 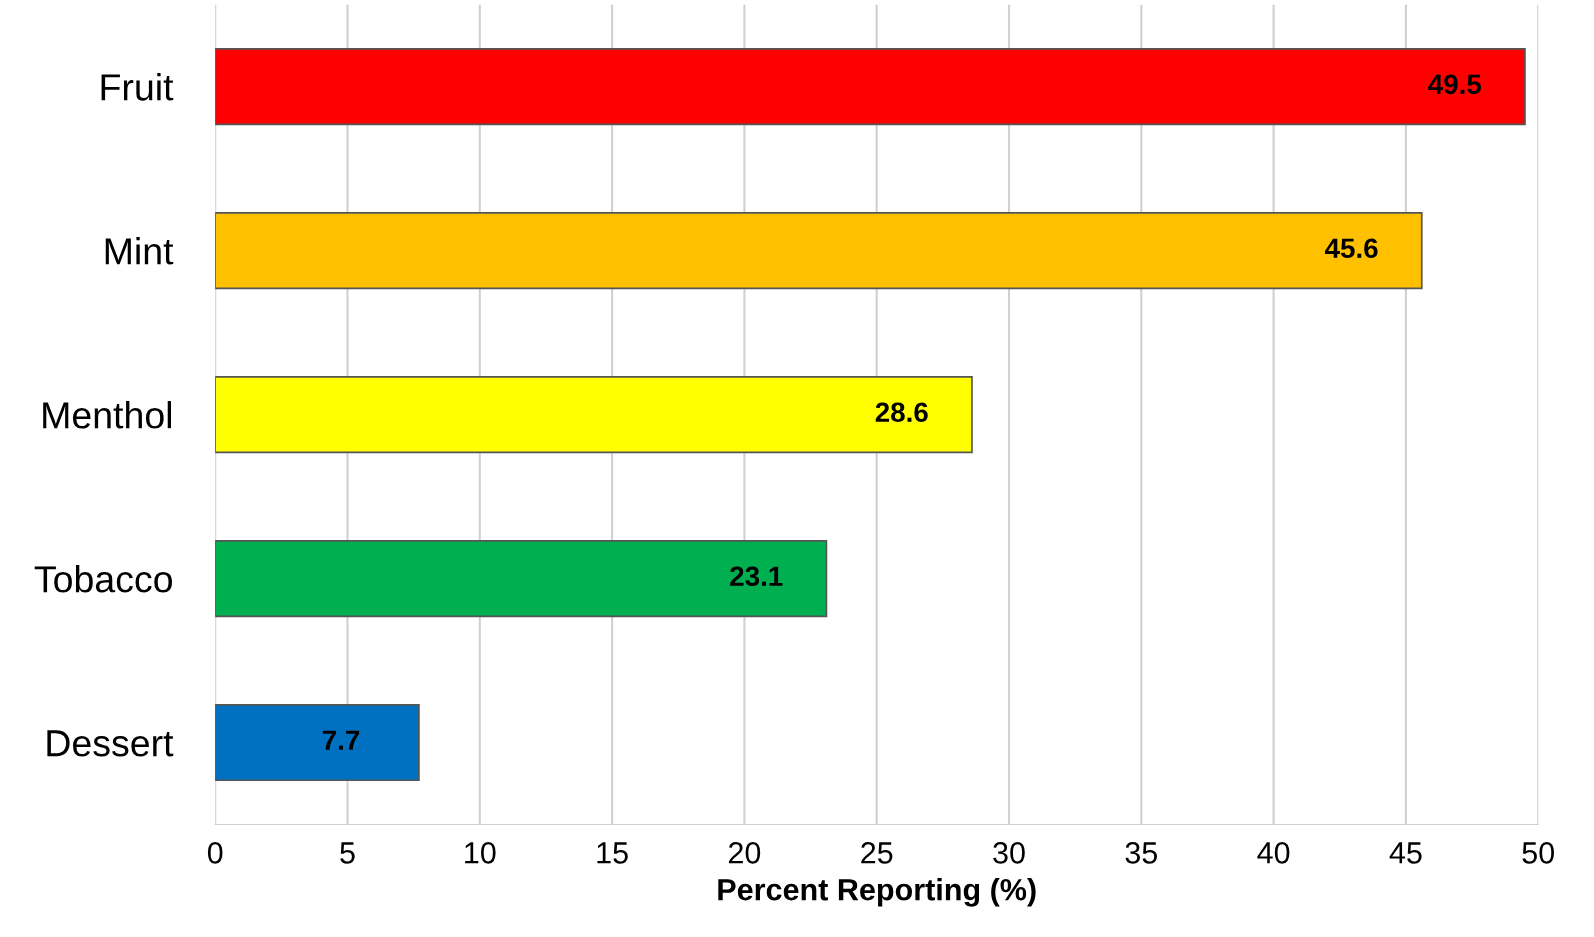 I want to click on y-tick-label: Menthol, so click(x=107, y=415).